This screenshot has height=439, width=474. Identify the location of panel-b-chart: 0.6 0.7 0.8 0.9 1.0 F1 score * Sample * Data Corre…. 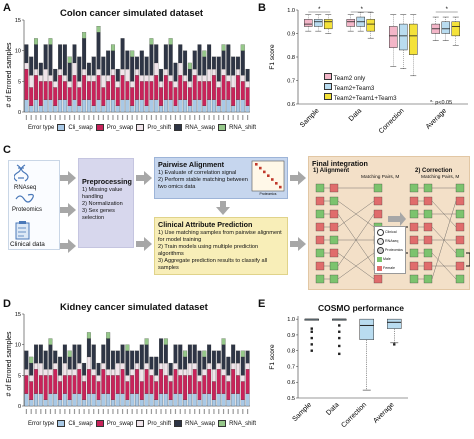
(368, 71).